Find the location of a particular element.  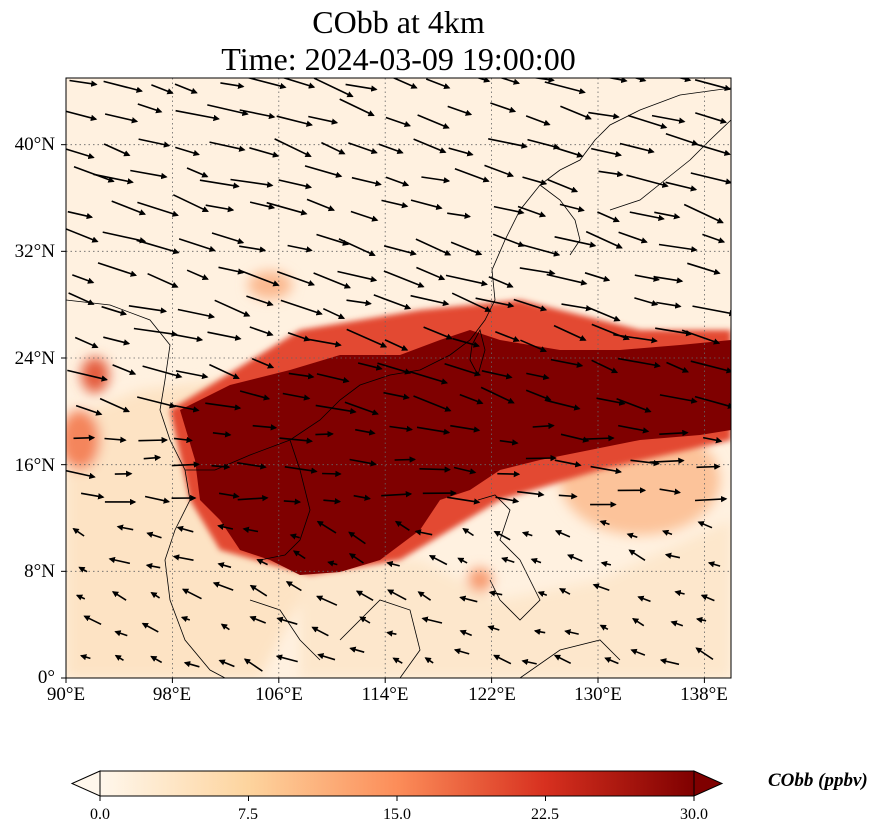

colorbar-tick-label: 30.0 is located at coordinates (694, 814).